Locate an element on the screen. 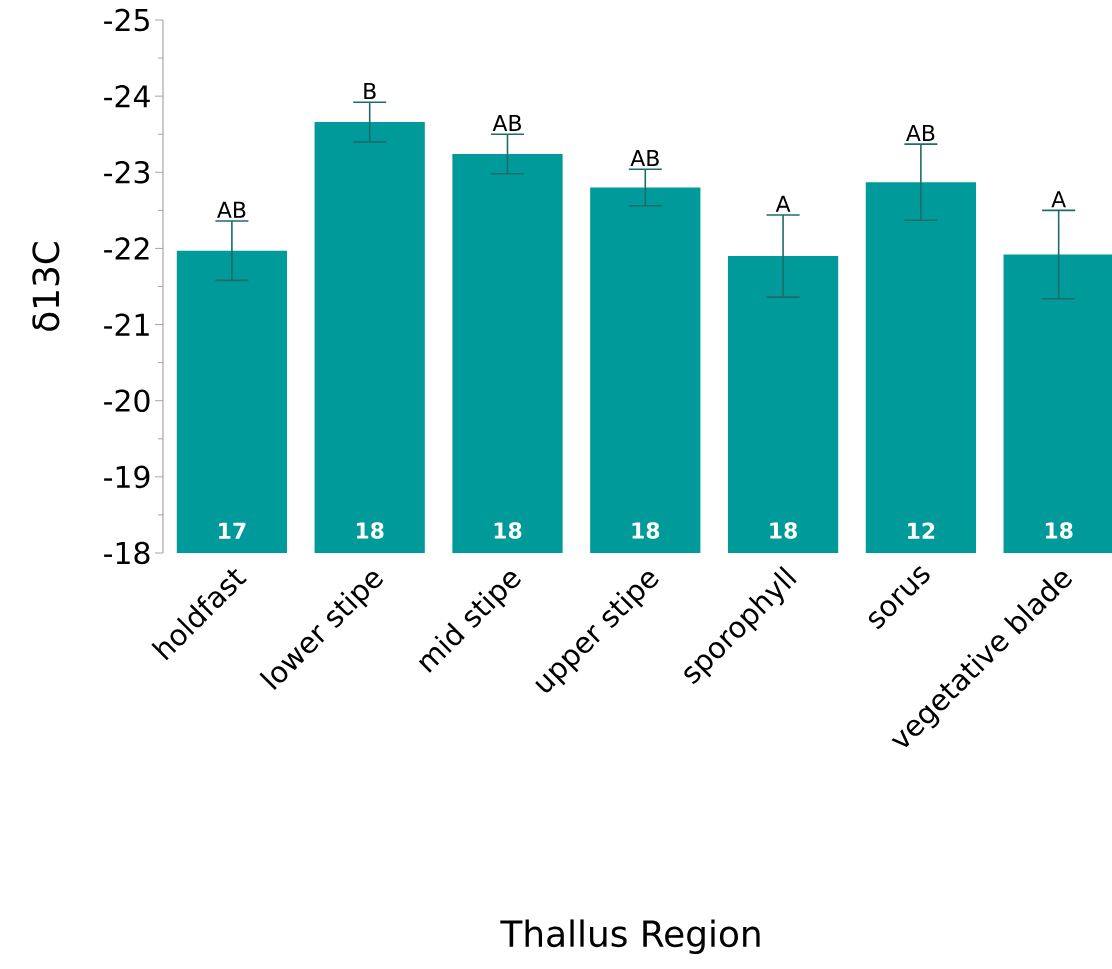 This screenshot has width=1112, height=969. y-tick-label: -20 is located at coordinates (127, 401).